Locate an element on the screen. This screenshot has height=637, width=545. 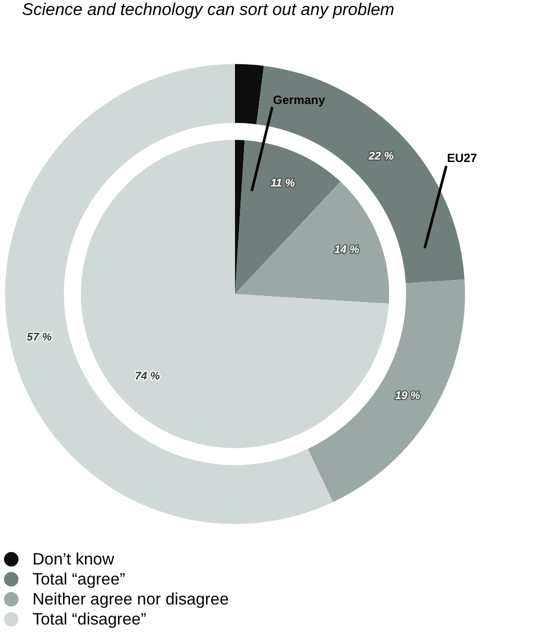
legend-label: Don’t know is located at coordinates (73, 559).